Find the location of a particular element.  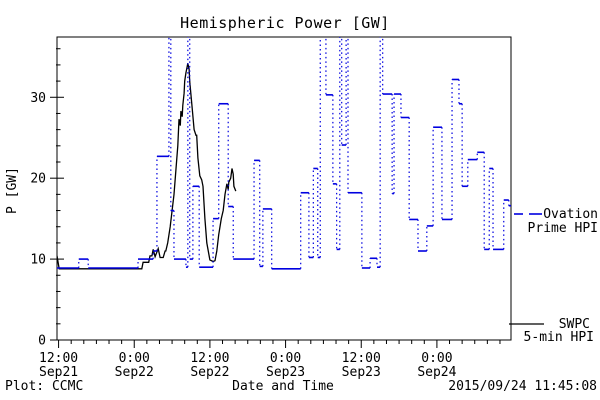

x-tick-label-date: Sep24 is located at coordinates (436, 372).